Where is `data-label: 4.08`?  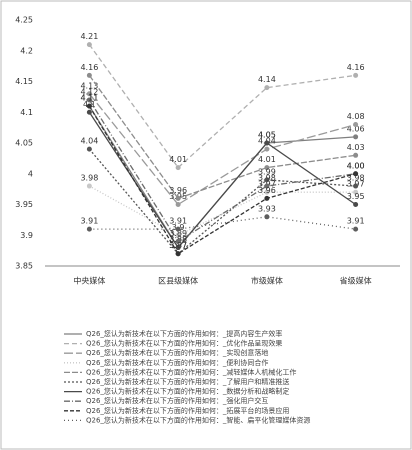 data-label: 4.08 is located at coordinates (356, 116).